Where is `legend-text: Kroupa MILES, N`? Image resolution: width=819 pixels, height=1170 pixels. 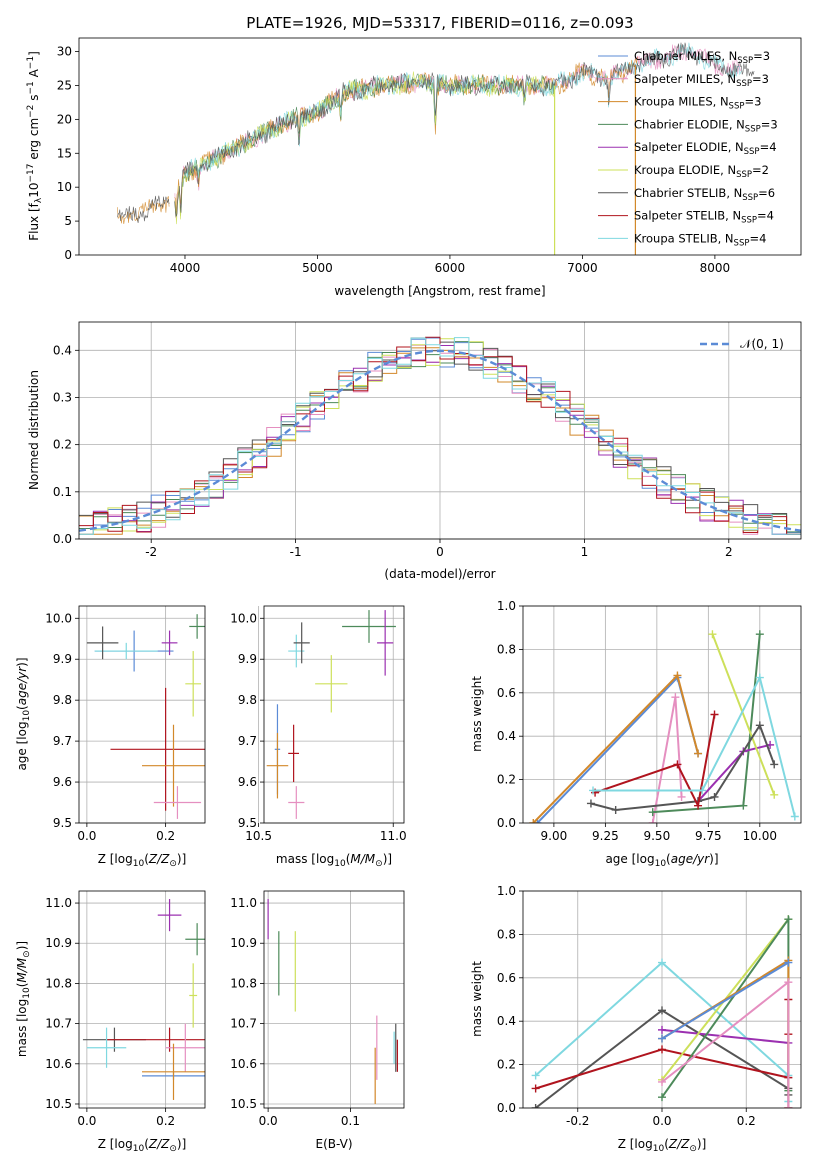
legend-text: Kroupa MILES, N is located at coordinates (681, 102).